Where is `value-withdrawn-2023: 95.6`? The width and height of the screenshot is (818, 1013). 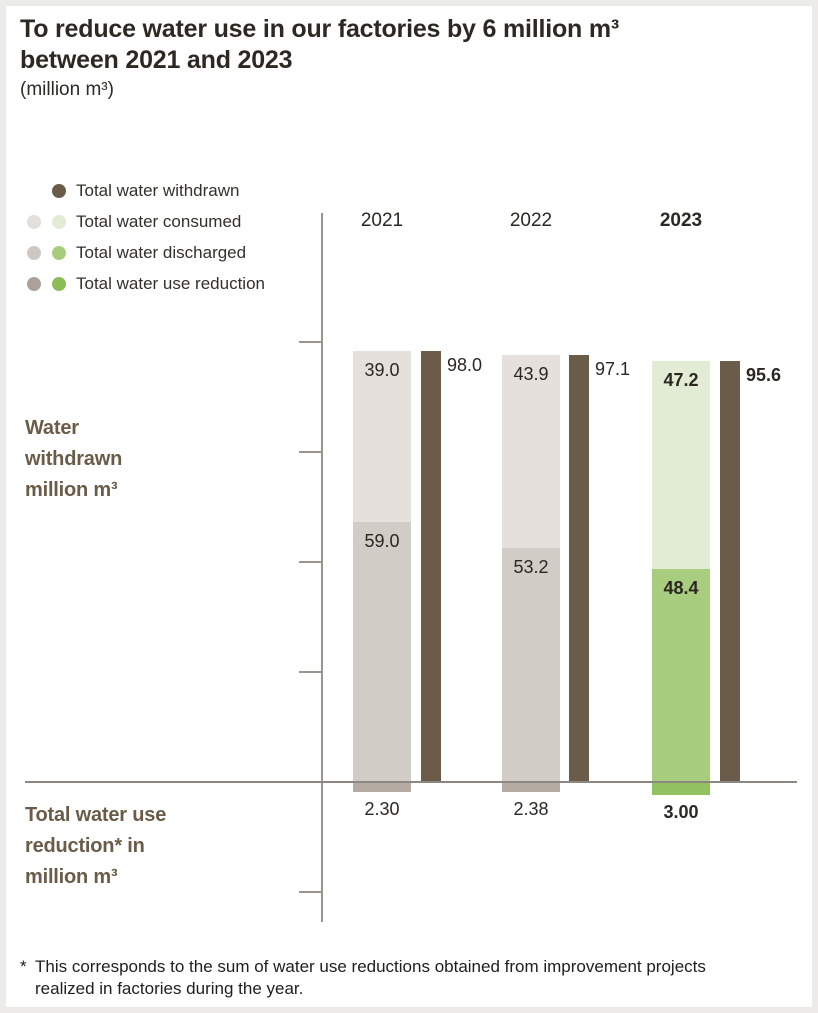 value-withdrawn-2023: 95.6 is located at coordinates (764, 375).